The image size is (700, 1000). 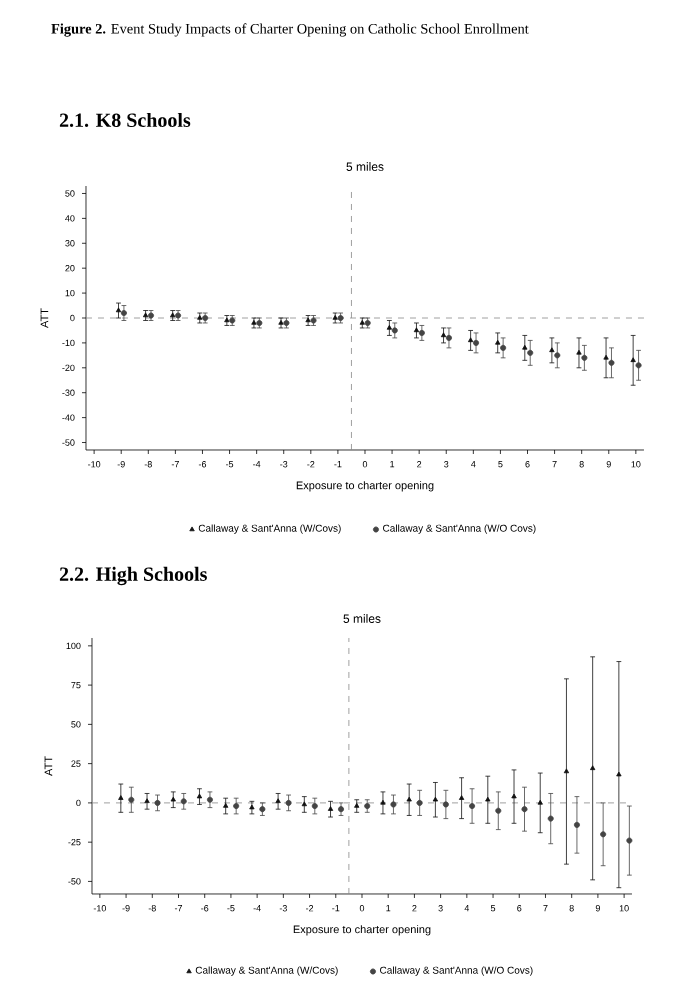 I want to click on chart-title: 2.1. K8 Schools, so click(x=125, y=120).